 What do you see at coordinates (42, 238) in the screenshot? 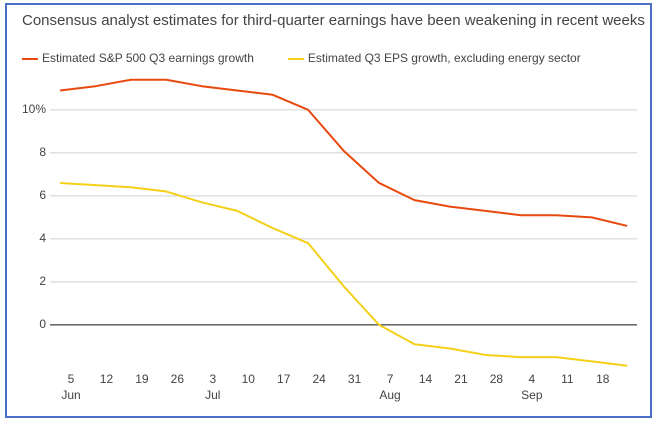
I see `y-tick-label: 4` at bounding box center [42, 238].